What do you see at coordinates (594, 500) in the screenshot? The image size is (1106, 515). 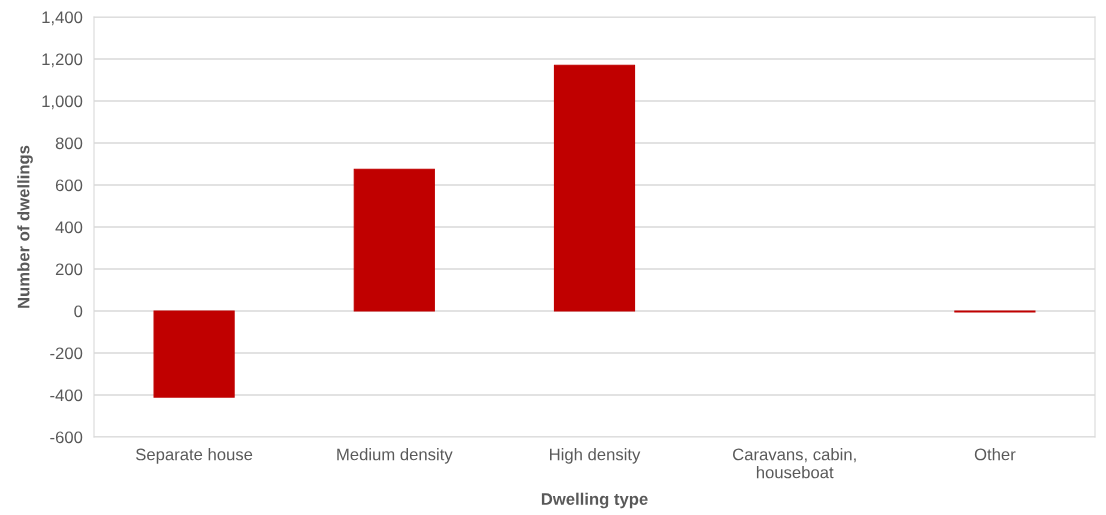 I see `x-axis-title: Dwelling type` at bounding box center [594, 500].